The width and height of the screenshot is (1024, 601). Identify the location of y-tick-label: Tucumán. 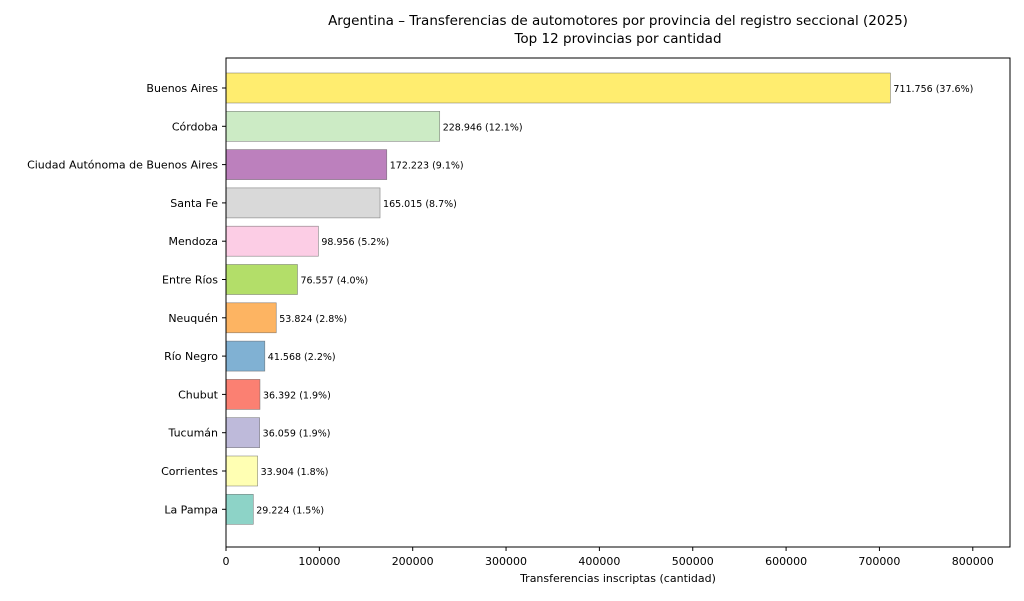
(193, 433).